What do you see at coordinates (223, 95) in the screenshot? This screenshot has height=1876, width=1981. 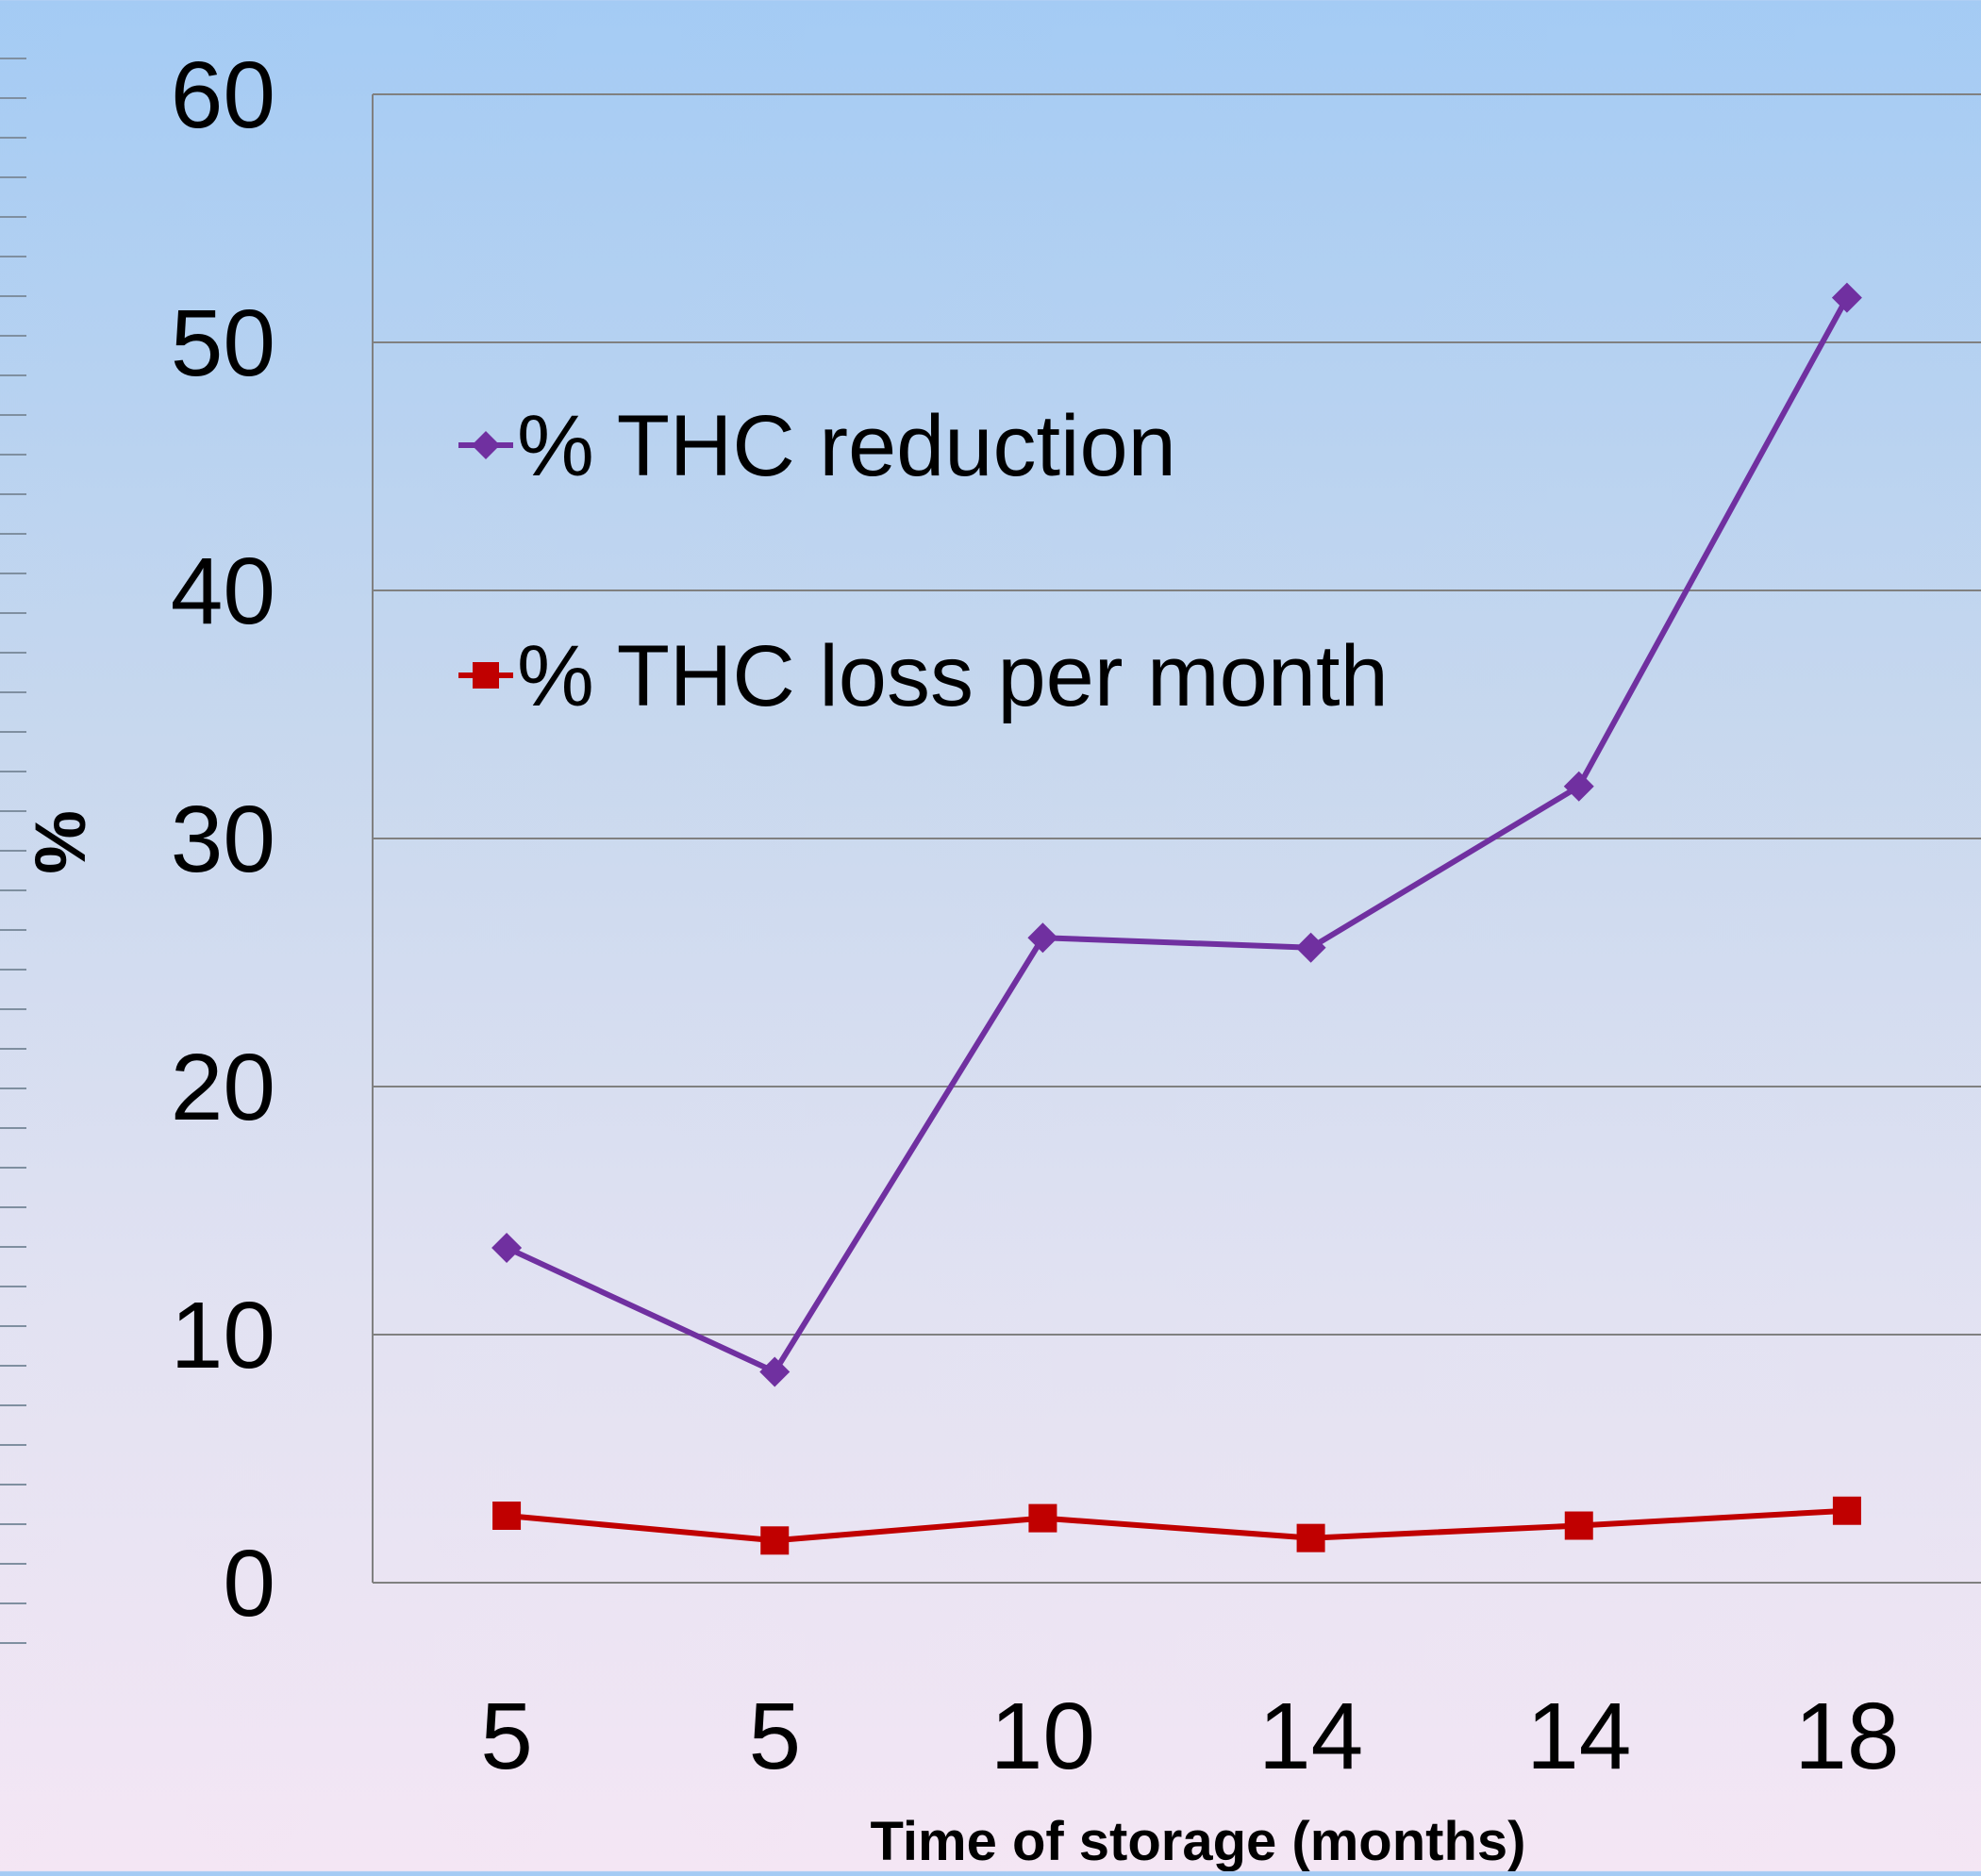 I see `y-tick-label: 60` at bounding box center [223, 95].